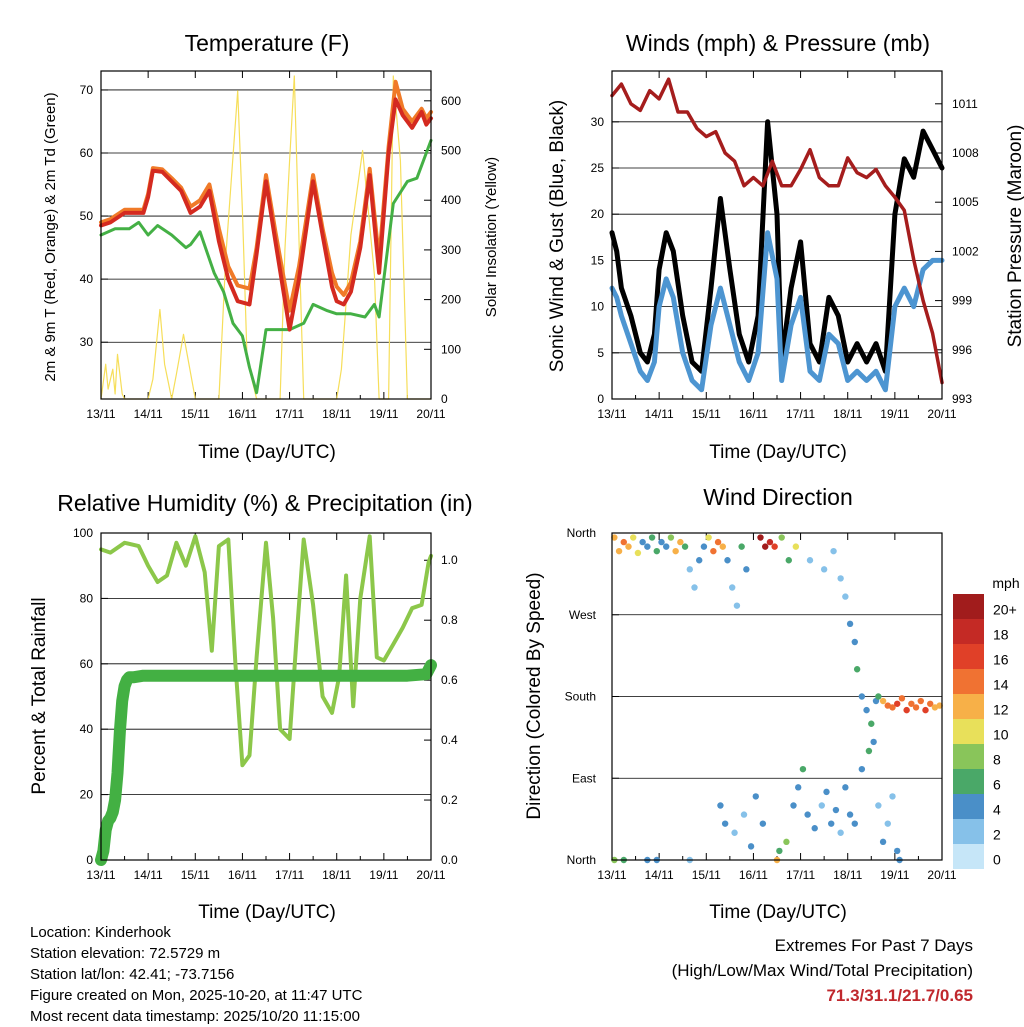 This screenshot has width=1024, height=1027. Describe the element at coordinates (87, 90) in the screenshot. I see `temperature-ytick-label: 70` at that location.